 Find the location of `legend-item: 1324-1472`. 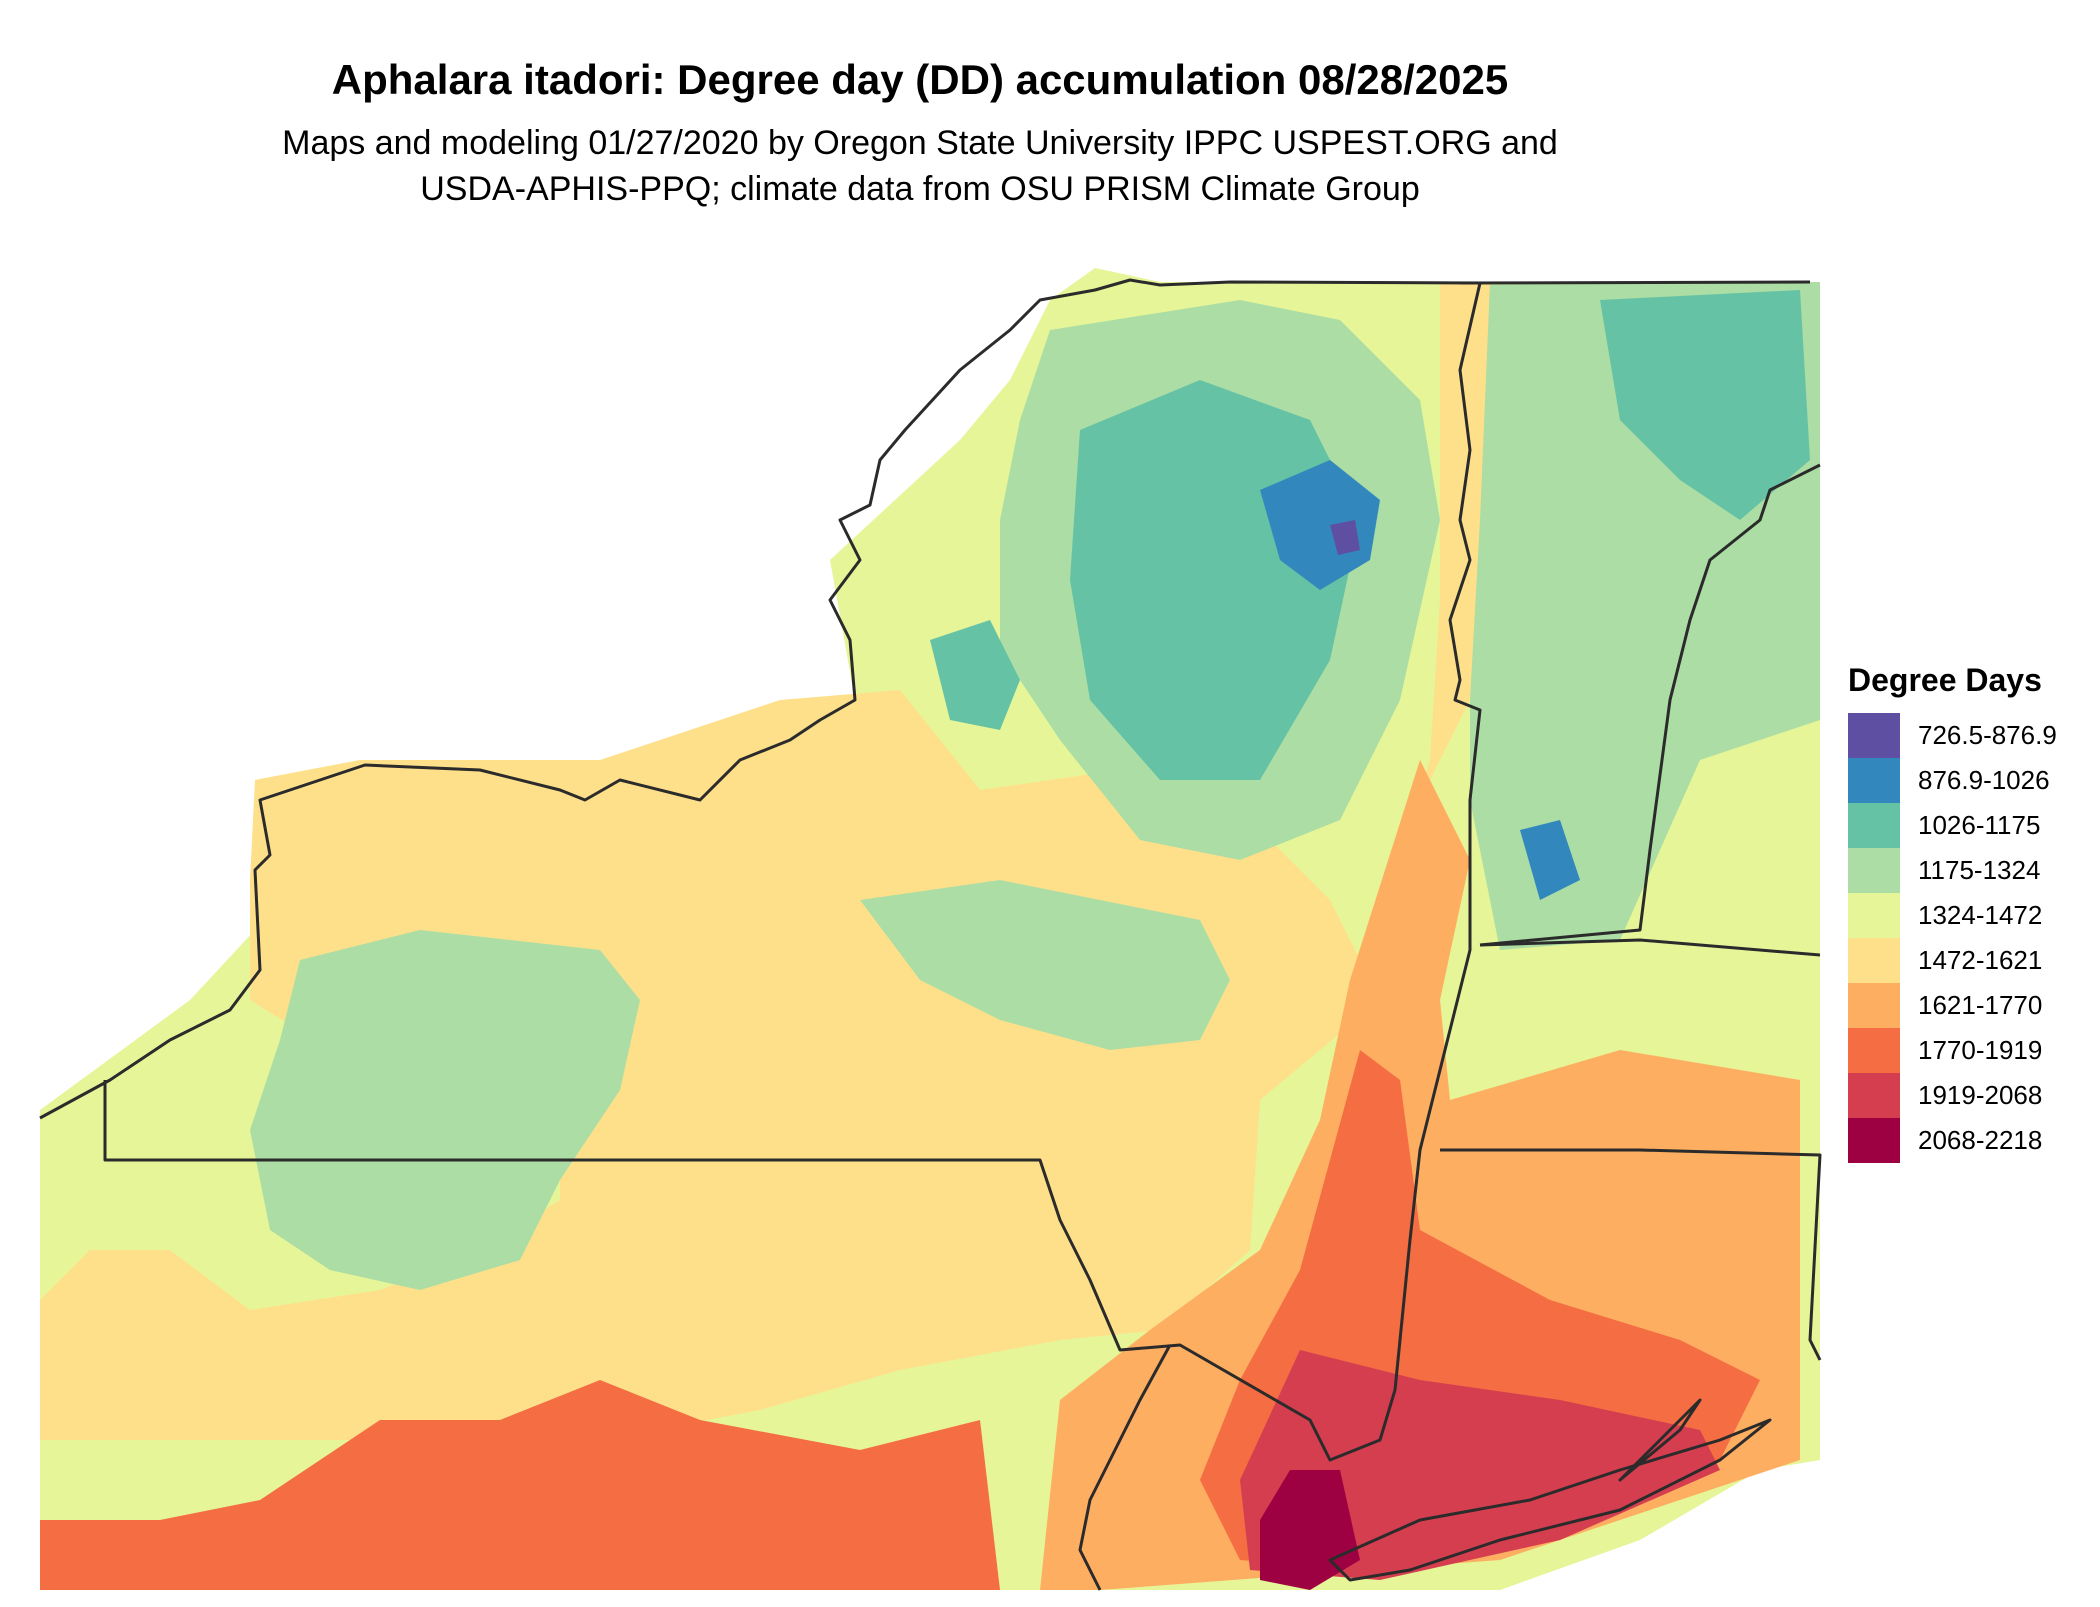

legend-item: 1324-1472 is located at coordinates (1952, 915).